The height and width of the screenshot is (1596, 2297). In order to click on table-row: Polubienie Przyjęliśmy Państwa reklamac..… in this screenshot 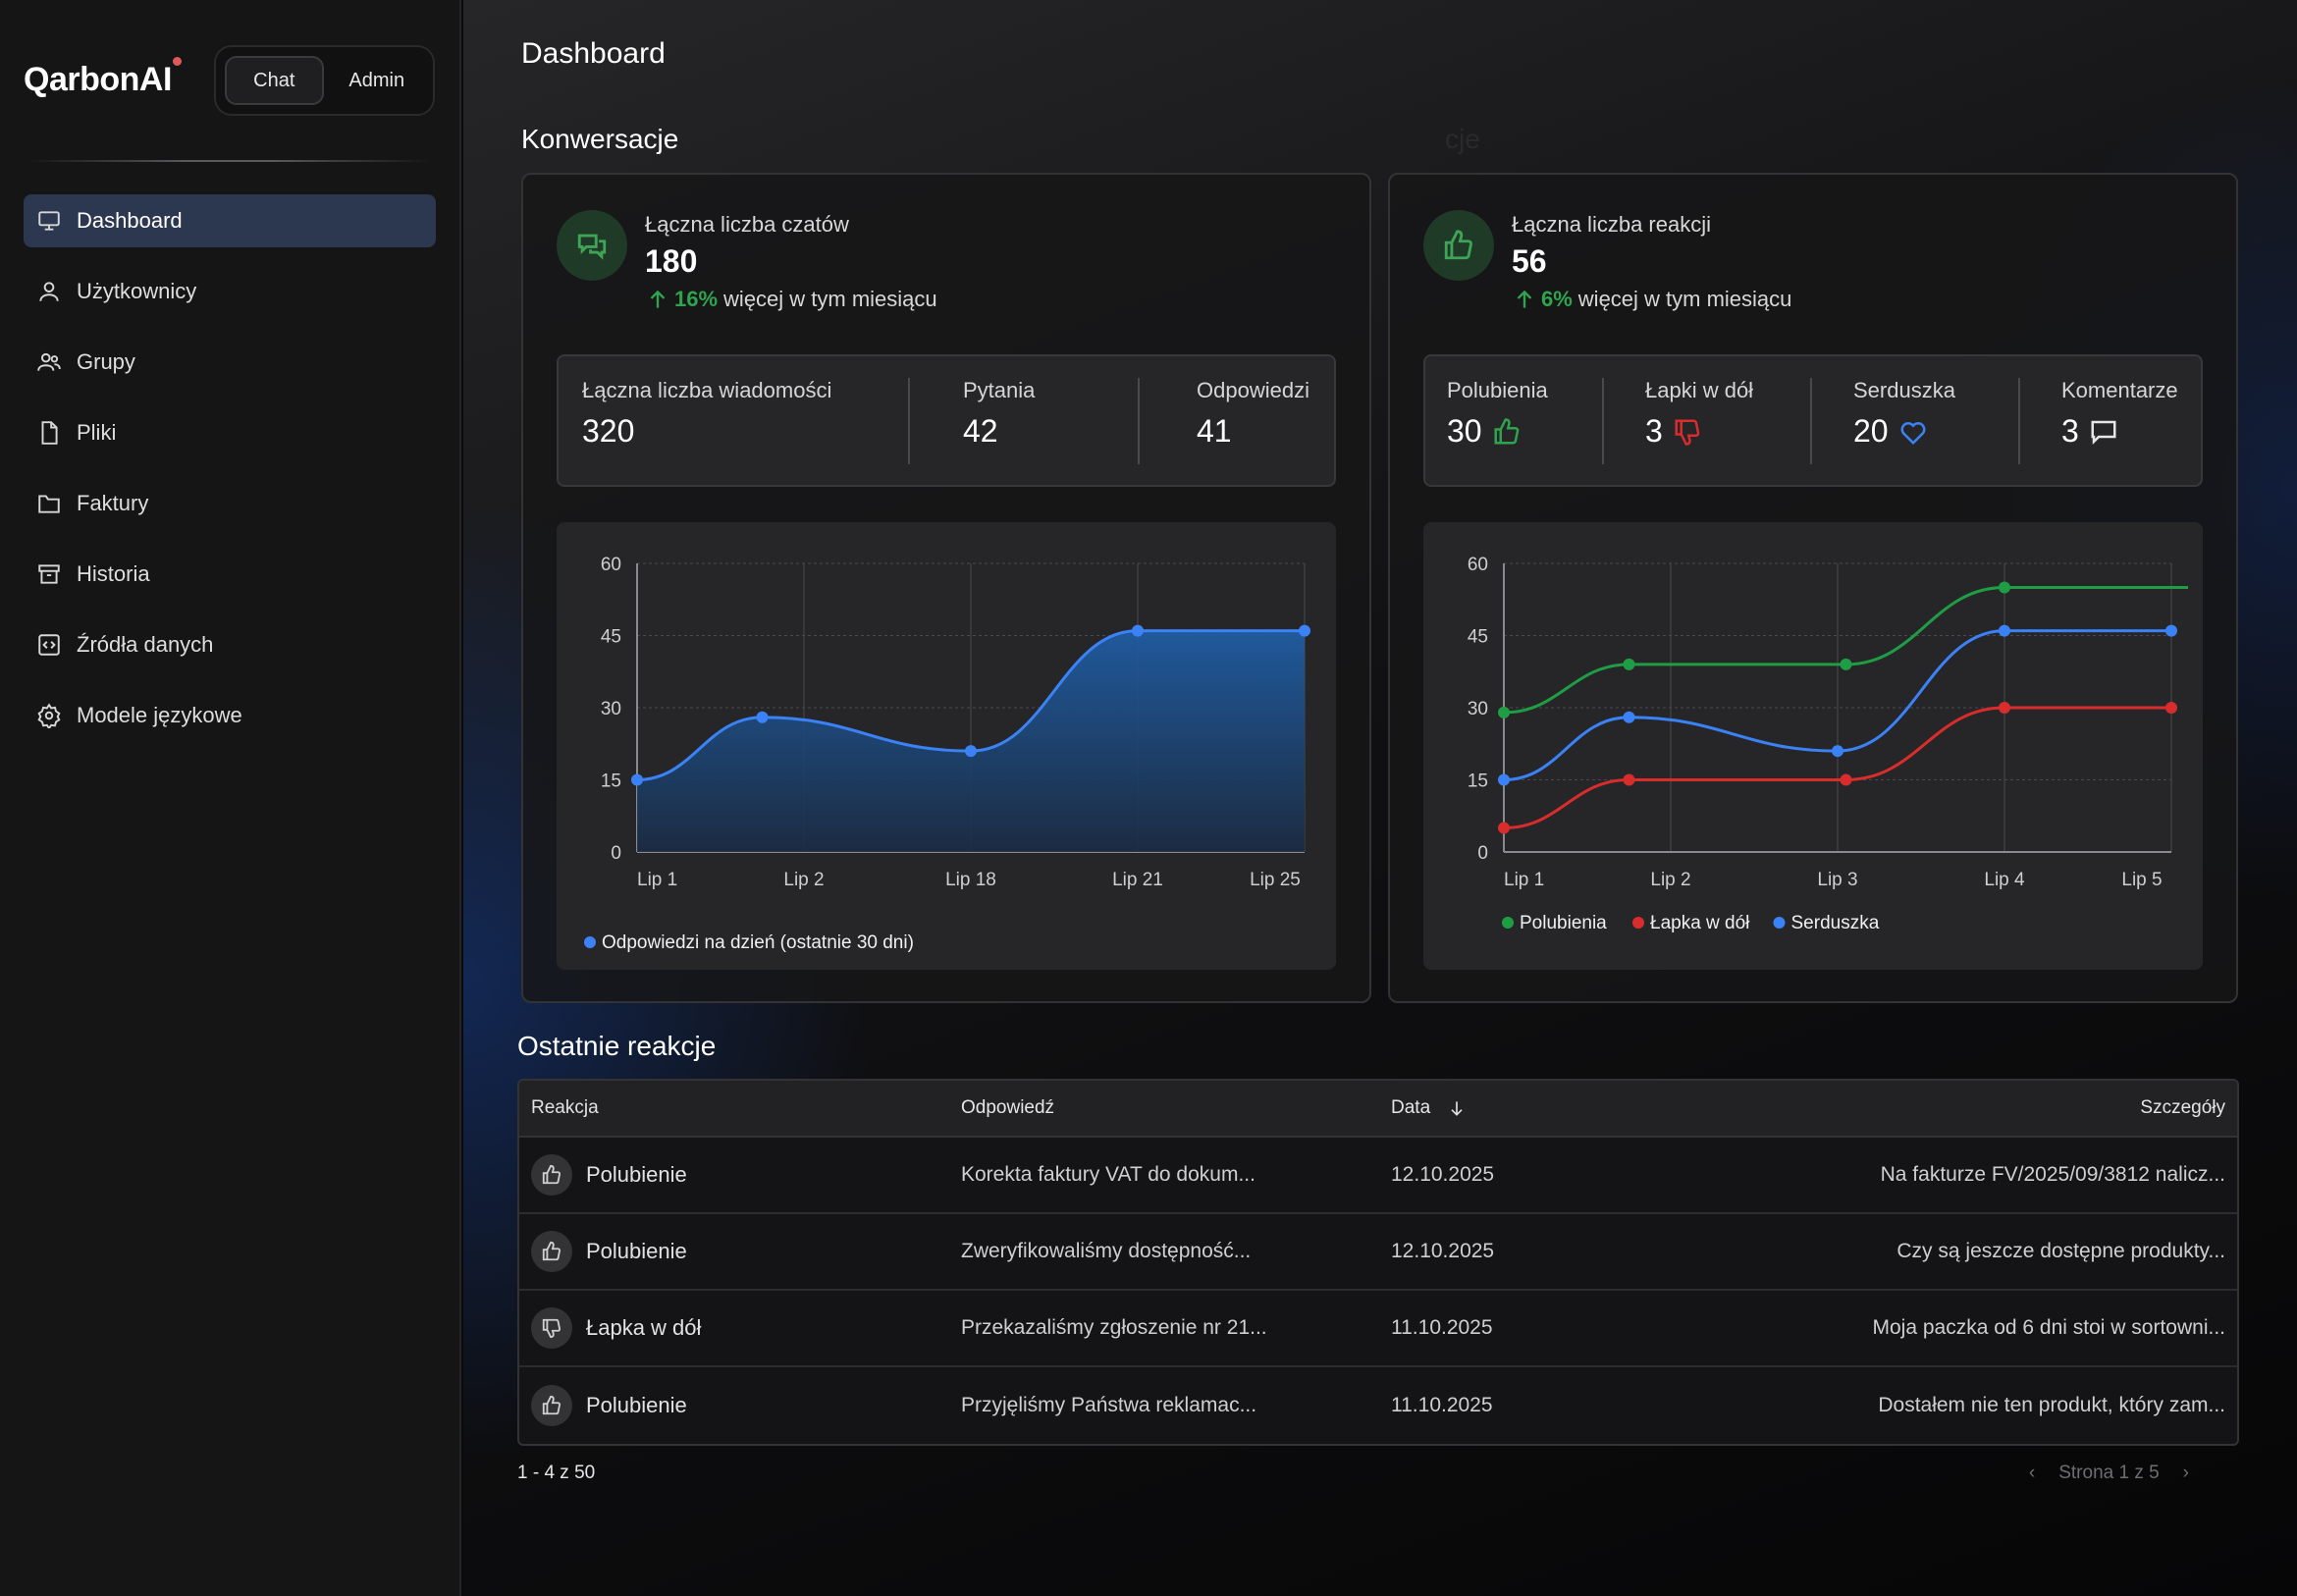, I will do `click(1378, 1405)`.